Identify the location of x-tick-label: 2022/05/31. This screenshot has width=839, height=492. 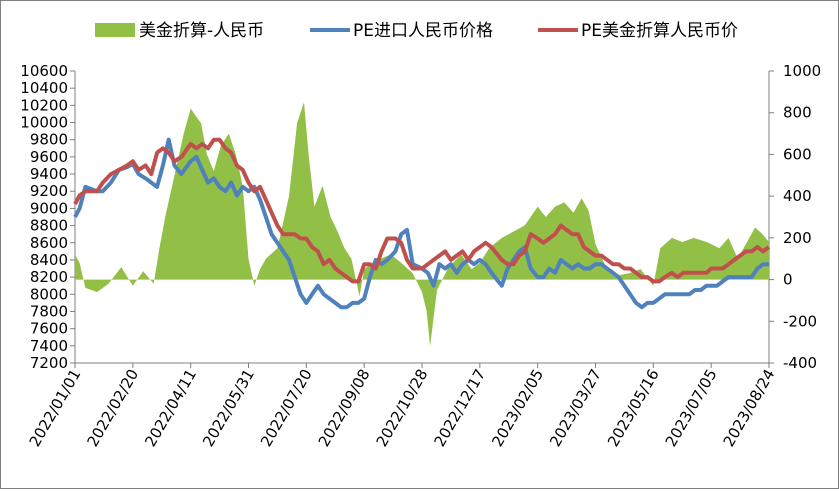
(228, 408).